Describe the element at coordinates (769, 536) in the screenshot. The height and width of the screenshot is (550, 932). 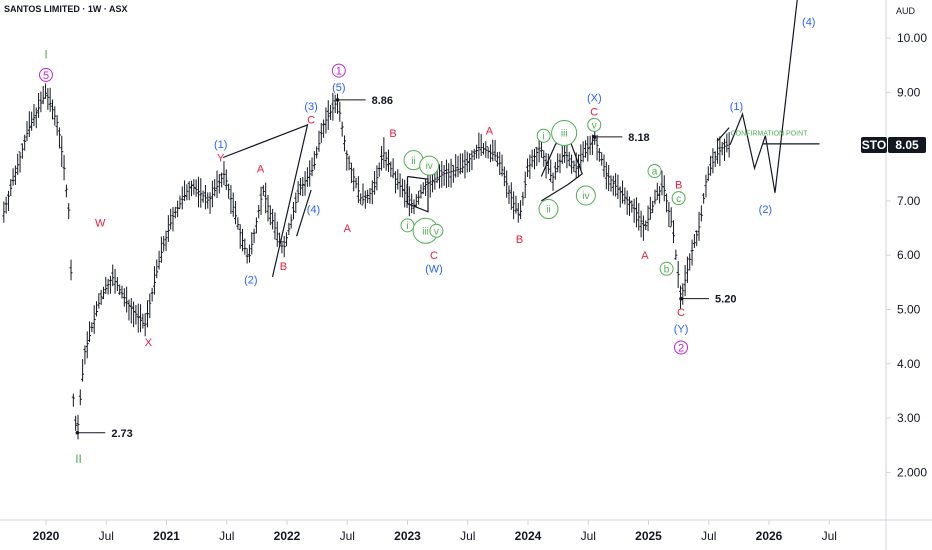
I see `x-tick-label-12: 2026` at that location.